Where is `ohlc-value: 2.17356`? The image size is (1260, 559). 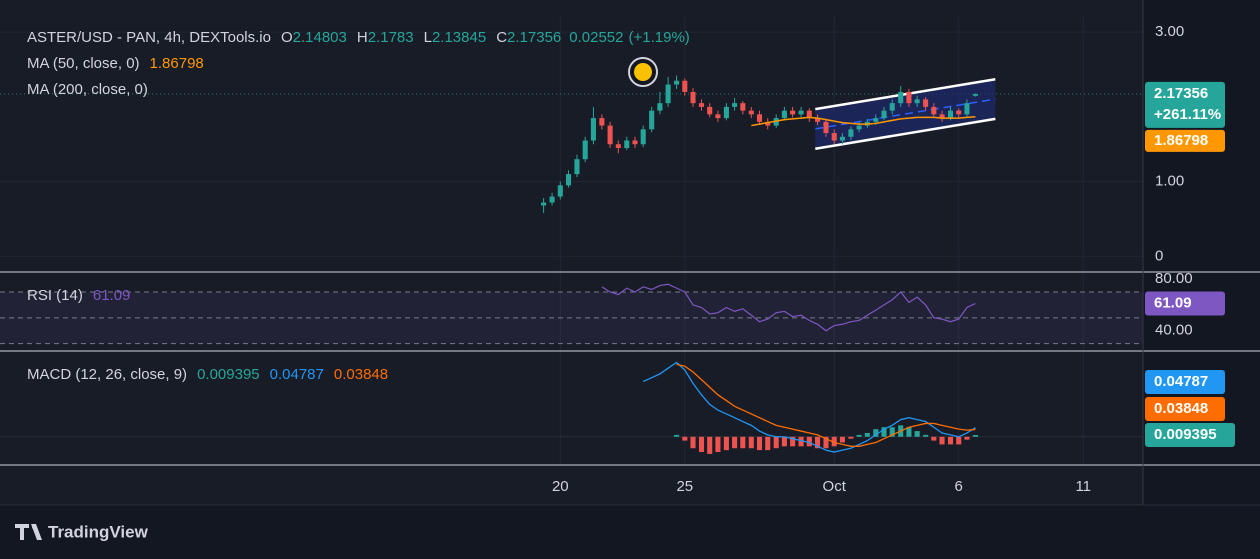 ohlc-value: 2.17356 is located at coordinates (534, 37).